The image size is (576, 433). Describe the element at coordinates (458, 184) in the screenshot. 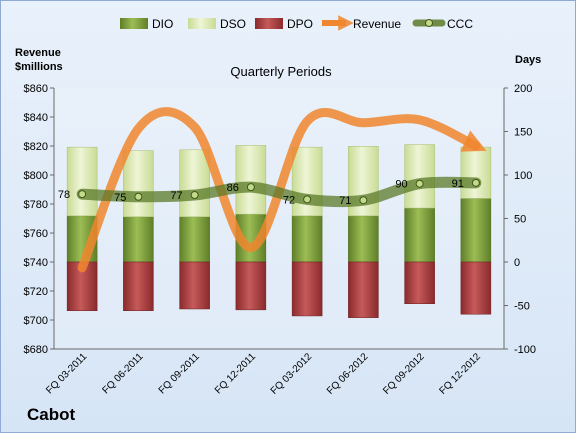

I see `ccc-data-label: 91` at that location.